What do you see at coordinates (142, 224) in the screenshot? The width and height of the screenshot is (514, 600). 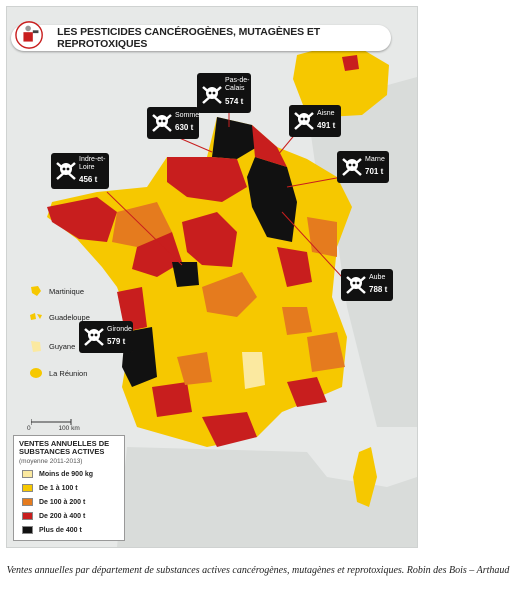 I see `region-west-orange` at bounding box center [142, 224].